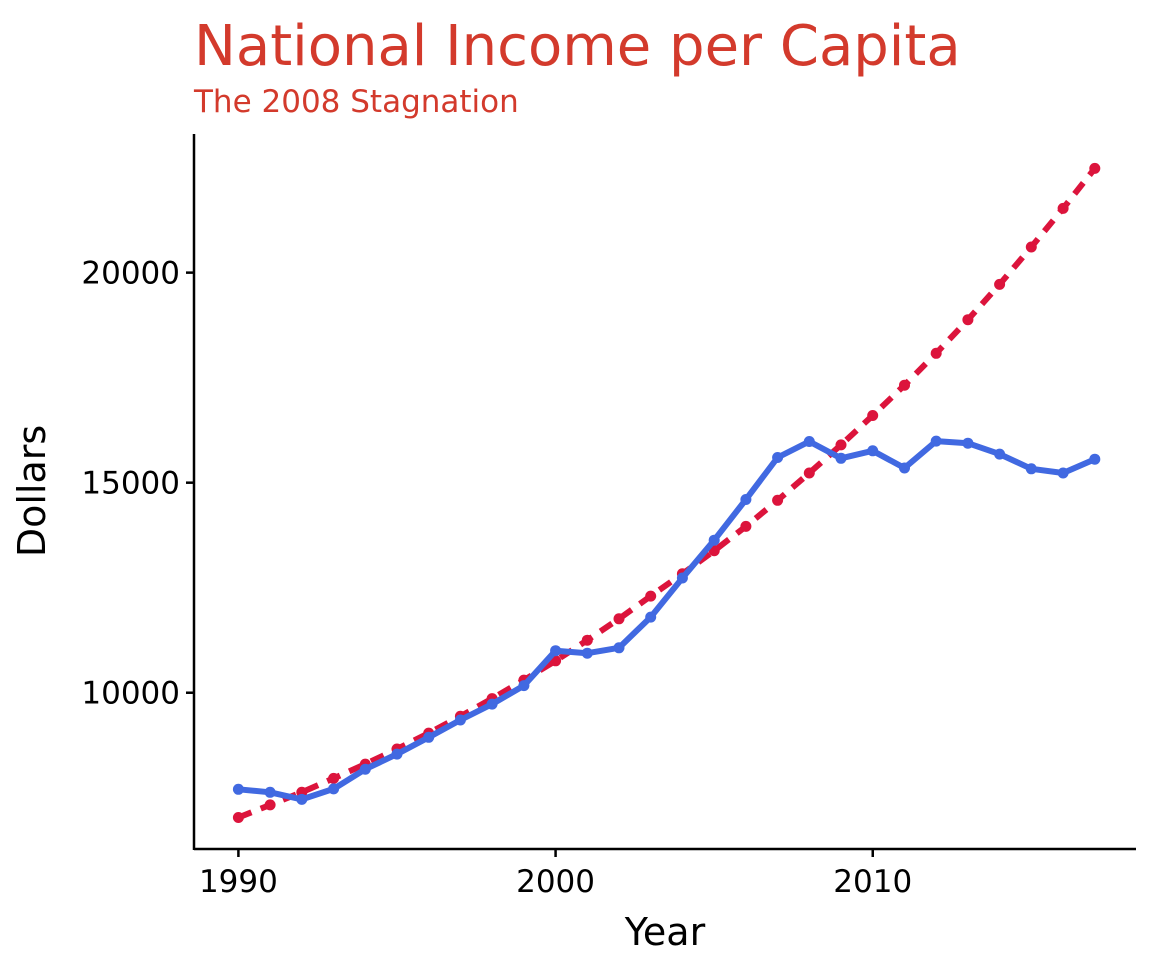 The image size is (1152, 960). What do you see at coordinates (238, 882) in the screenshot?
I see `x-tick-label: 1990` at bounding box center [238, 882].